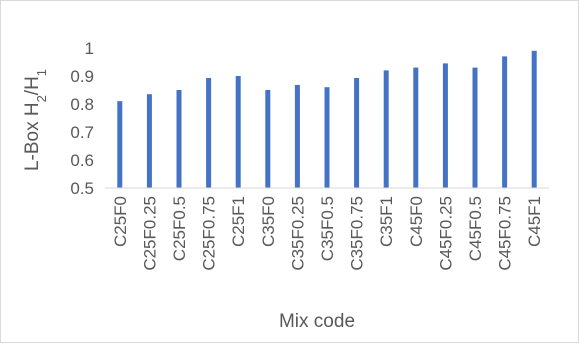  I want to click on y-axis-title-sub1: 2, so click(41, 98).